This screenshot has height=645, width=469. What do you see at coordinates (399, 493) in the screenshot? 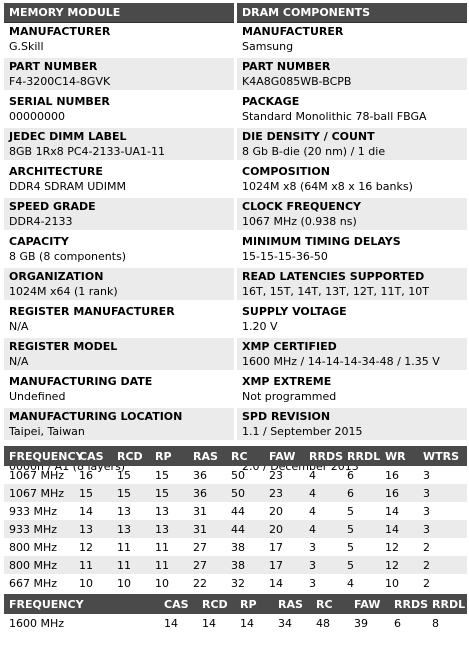
I see `table-cell: 16` at bounding box center [399, 493].